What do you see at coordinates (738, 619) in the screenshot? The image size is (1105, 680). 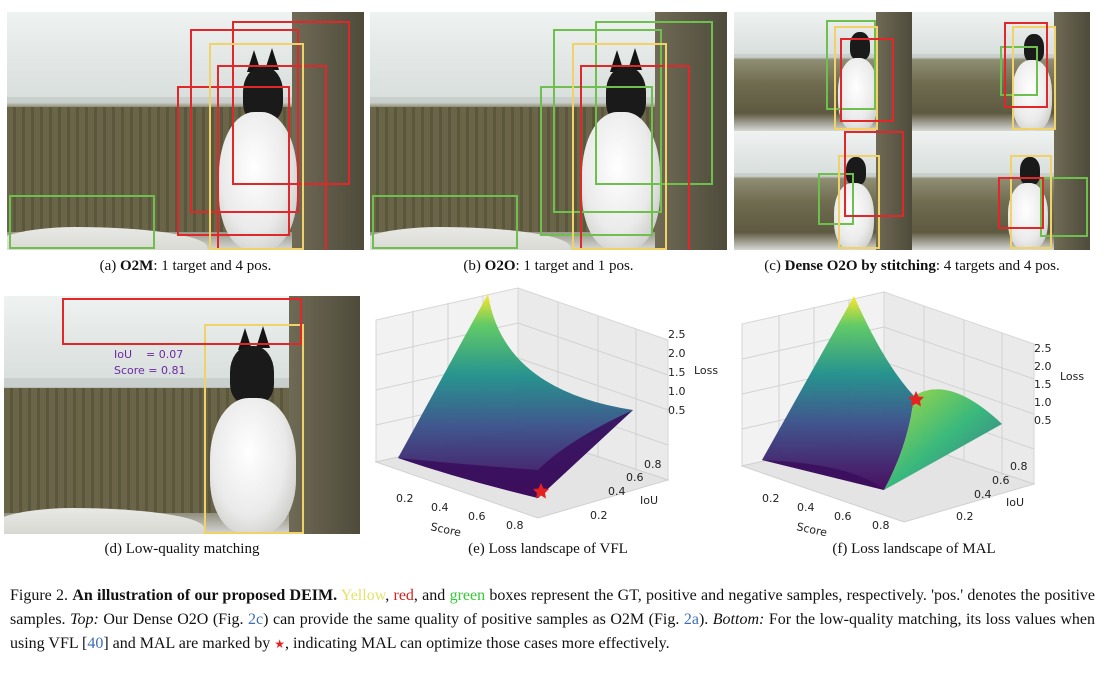 I see `caption-bottom-label: Bottom:` at bounding box center [738, 619].